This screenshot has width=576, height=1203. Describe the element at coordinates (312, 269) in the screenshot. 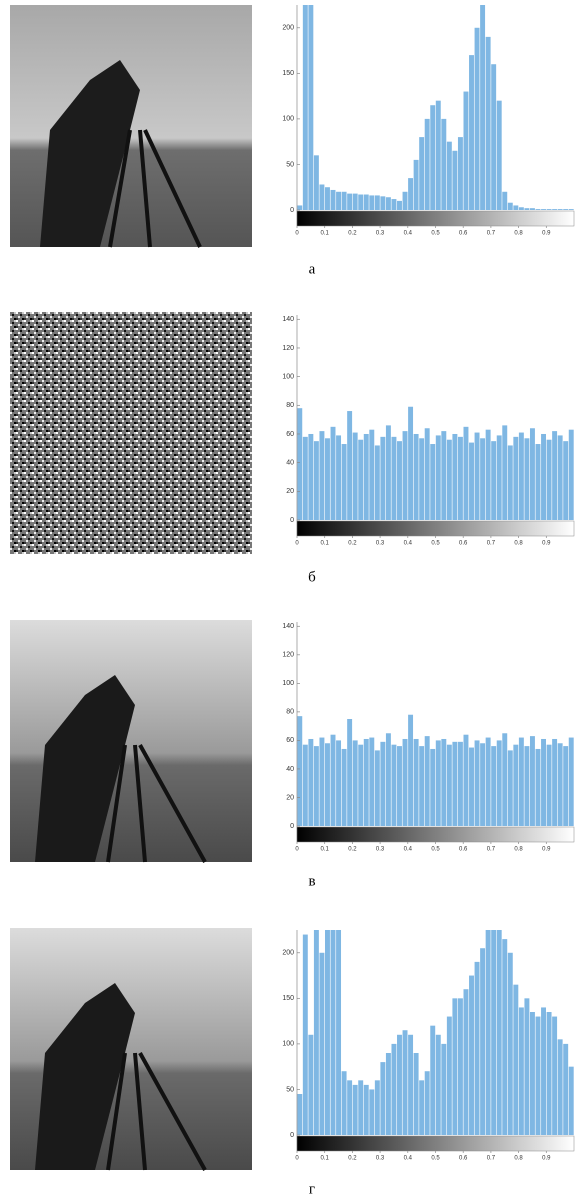

I see `caption: а` at that location.